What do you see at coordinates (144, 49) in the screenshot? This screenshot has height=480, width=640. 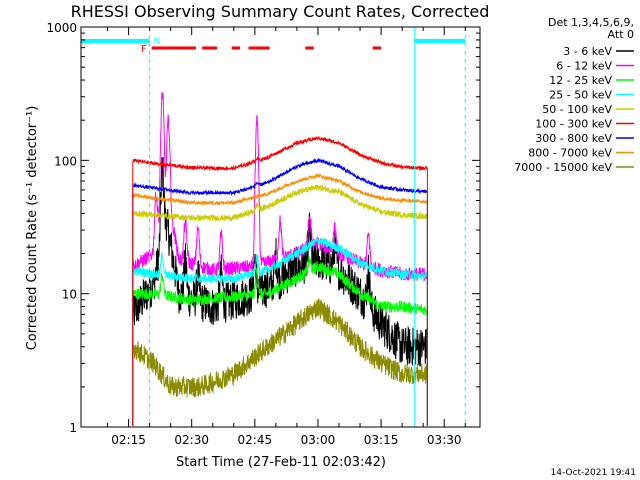 I see `flare-label: F` at bounding box center [144, 49].